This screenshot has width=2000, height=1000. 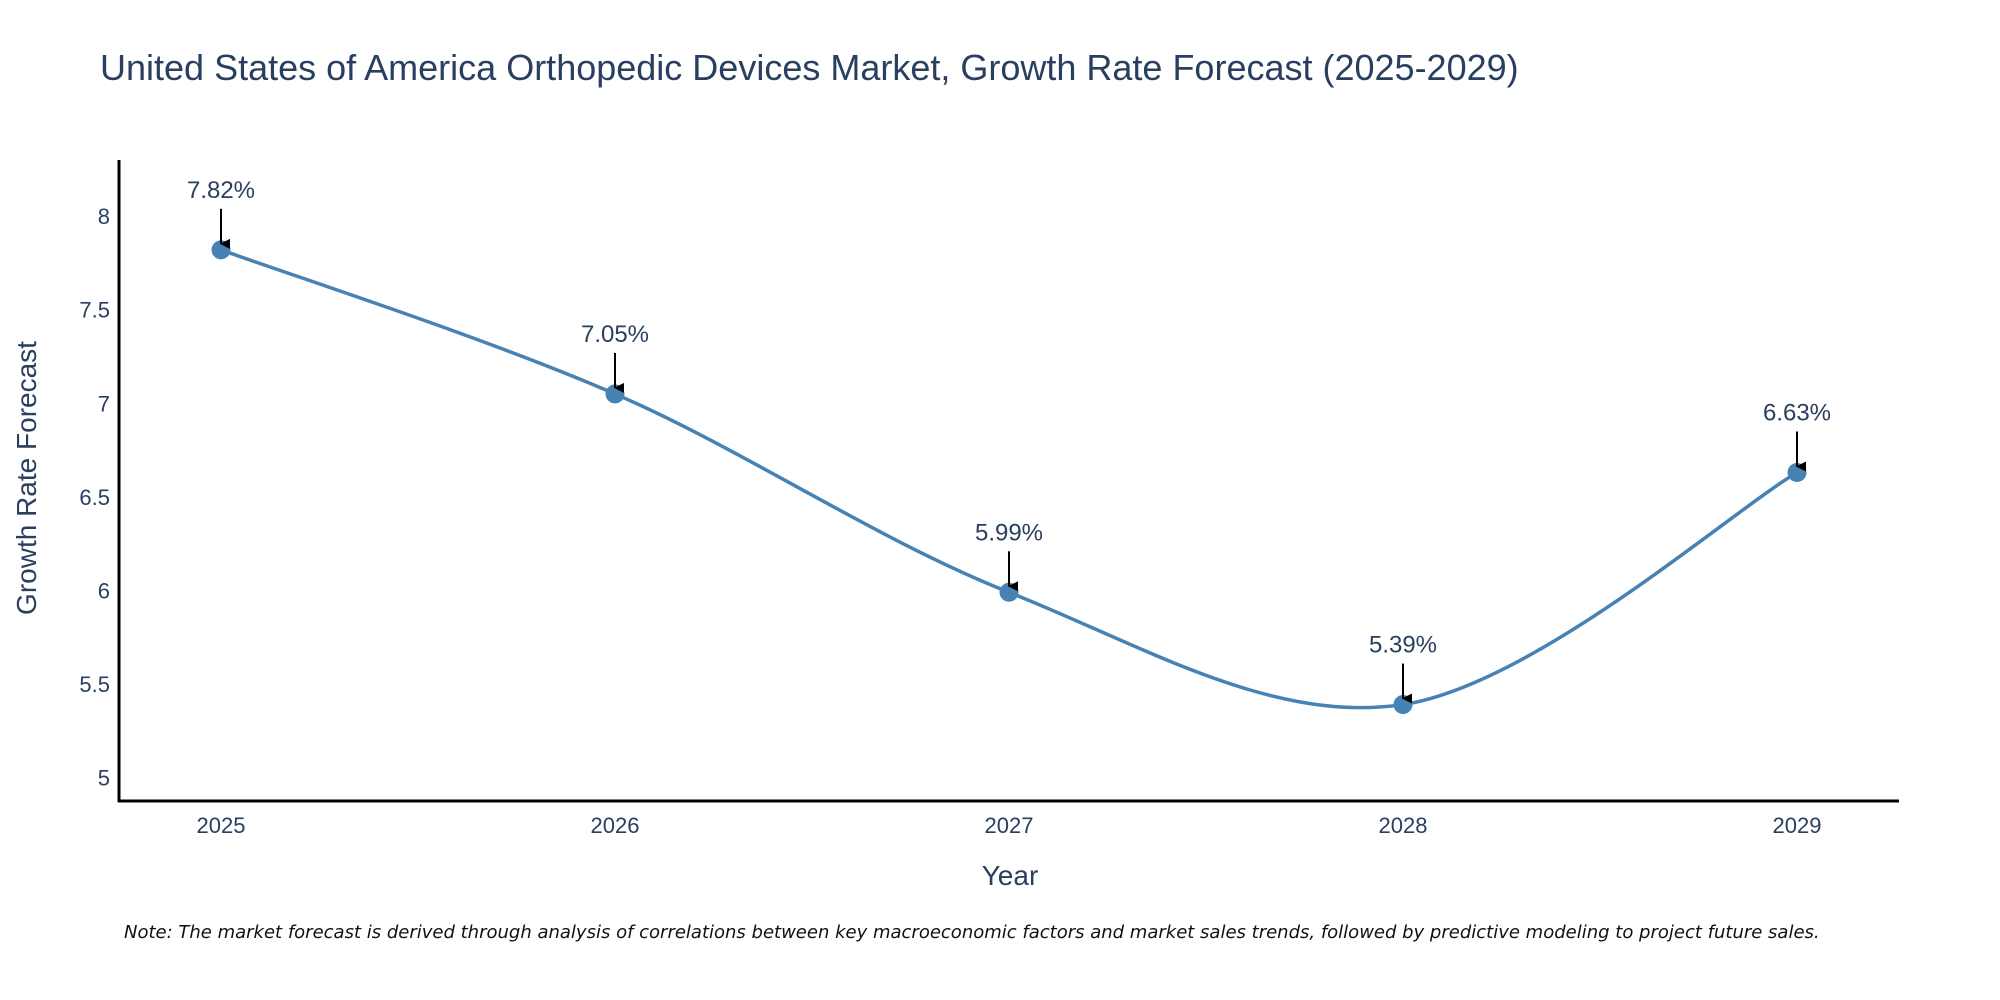 I want to click on x-axis-title: Year, so click(x=1010, y=875).